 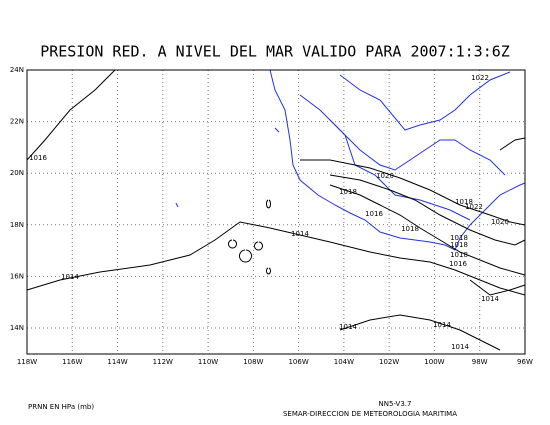 What do you see at coordinates (525, 362) in the screenshot?
I see `lon-label: 96W` at bounding box center [525, 362].